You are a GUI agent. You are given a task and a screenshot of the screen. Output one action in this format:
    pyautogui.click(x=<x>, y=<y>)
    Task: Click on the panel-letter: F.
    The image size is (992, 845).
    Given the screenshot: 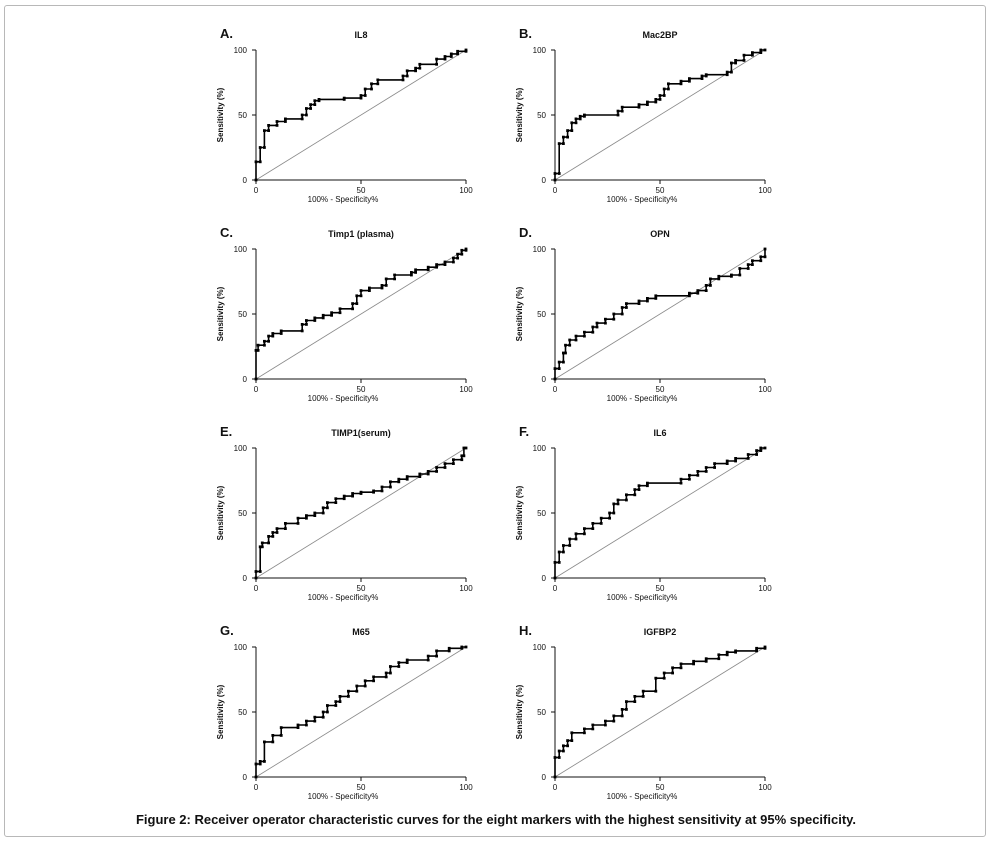 What is the action you would take?
    pyautogui.click(x=524, y=431)
    